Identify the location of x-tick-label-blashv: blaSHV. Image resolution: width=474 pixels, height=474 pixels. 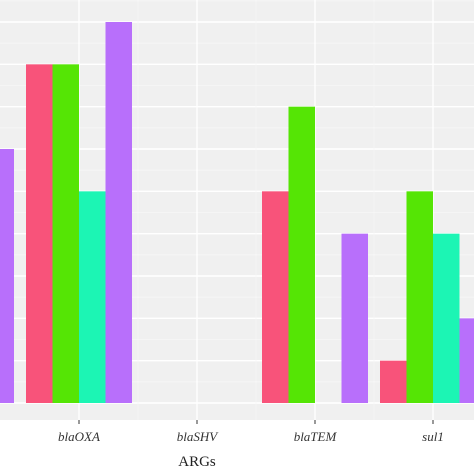
(198, 436).